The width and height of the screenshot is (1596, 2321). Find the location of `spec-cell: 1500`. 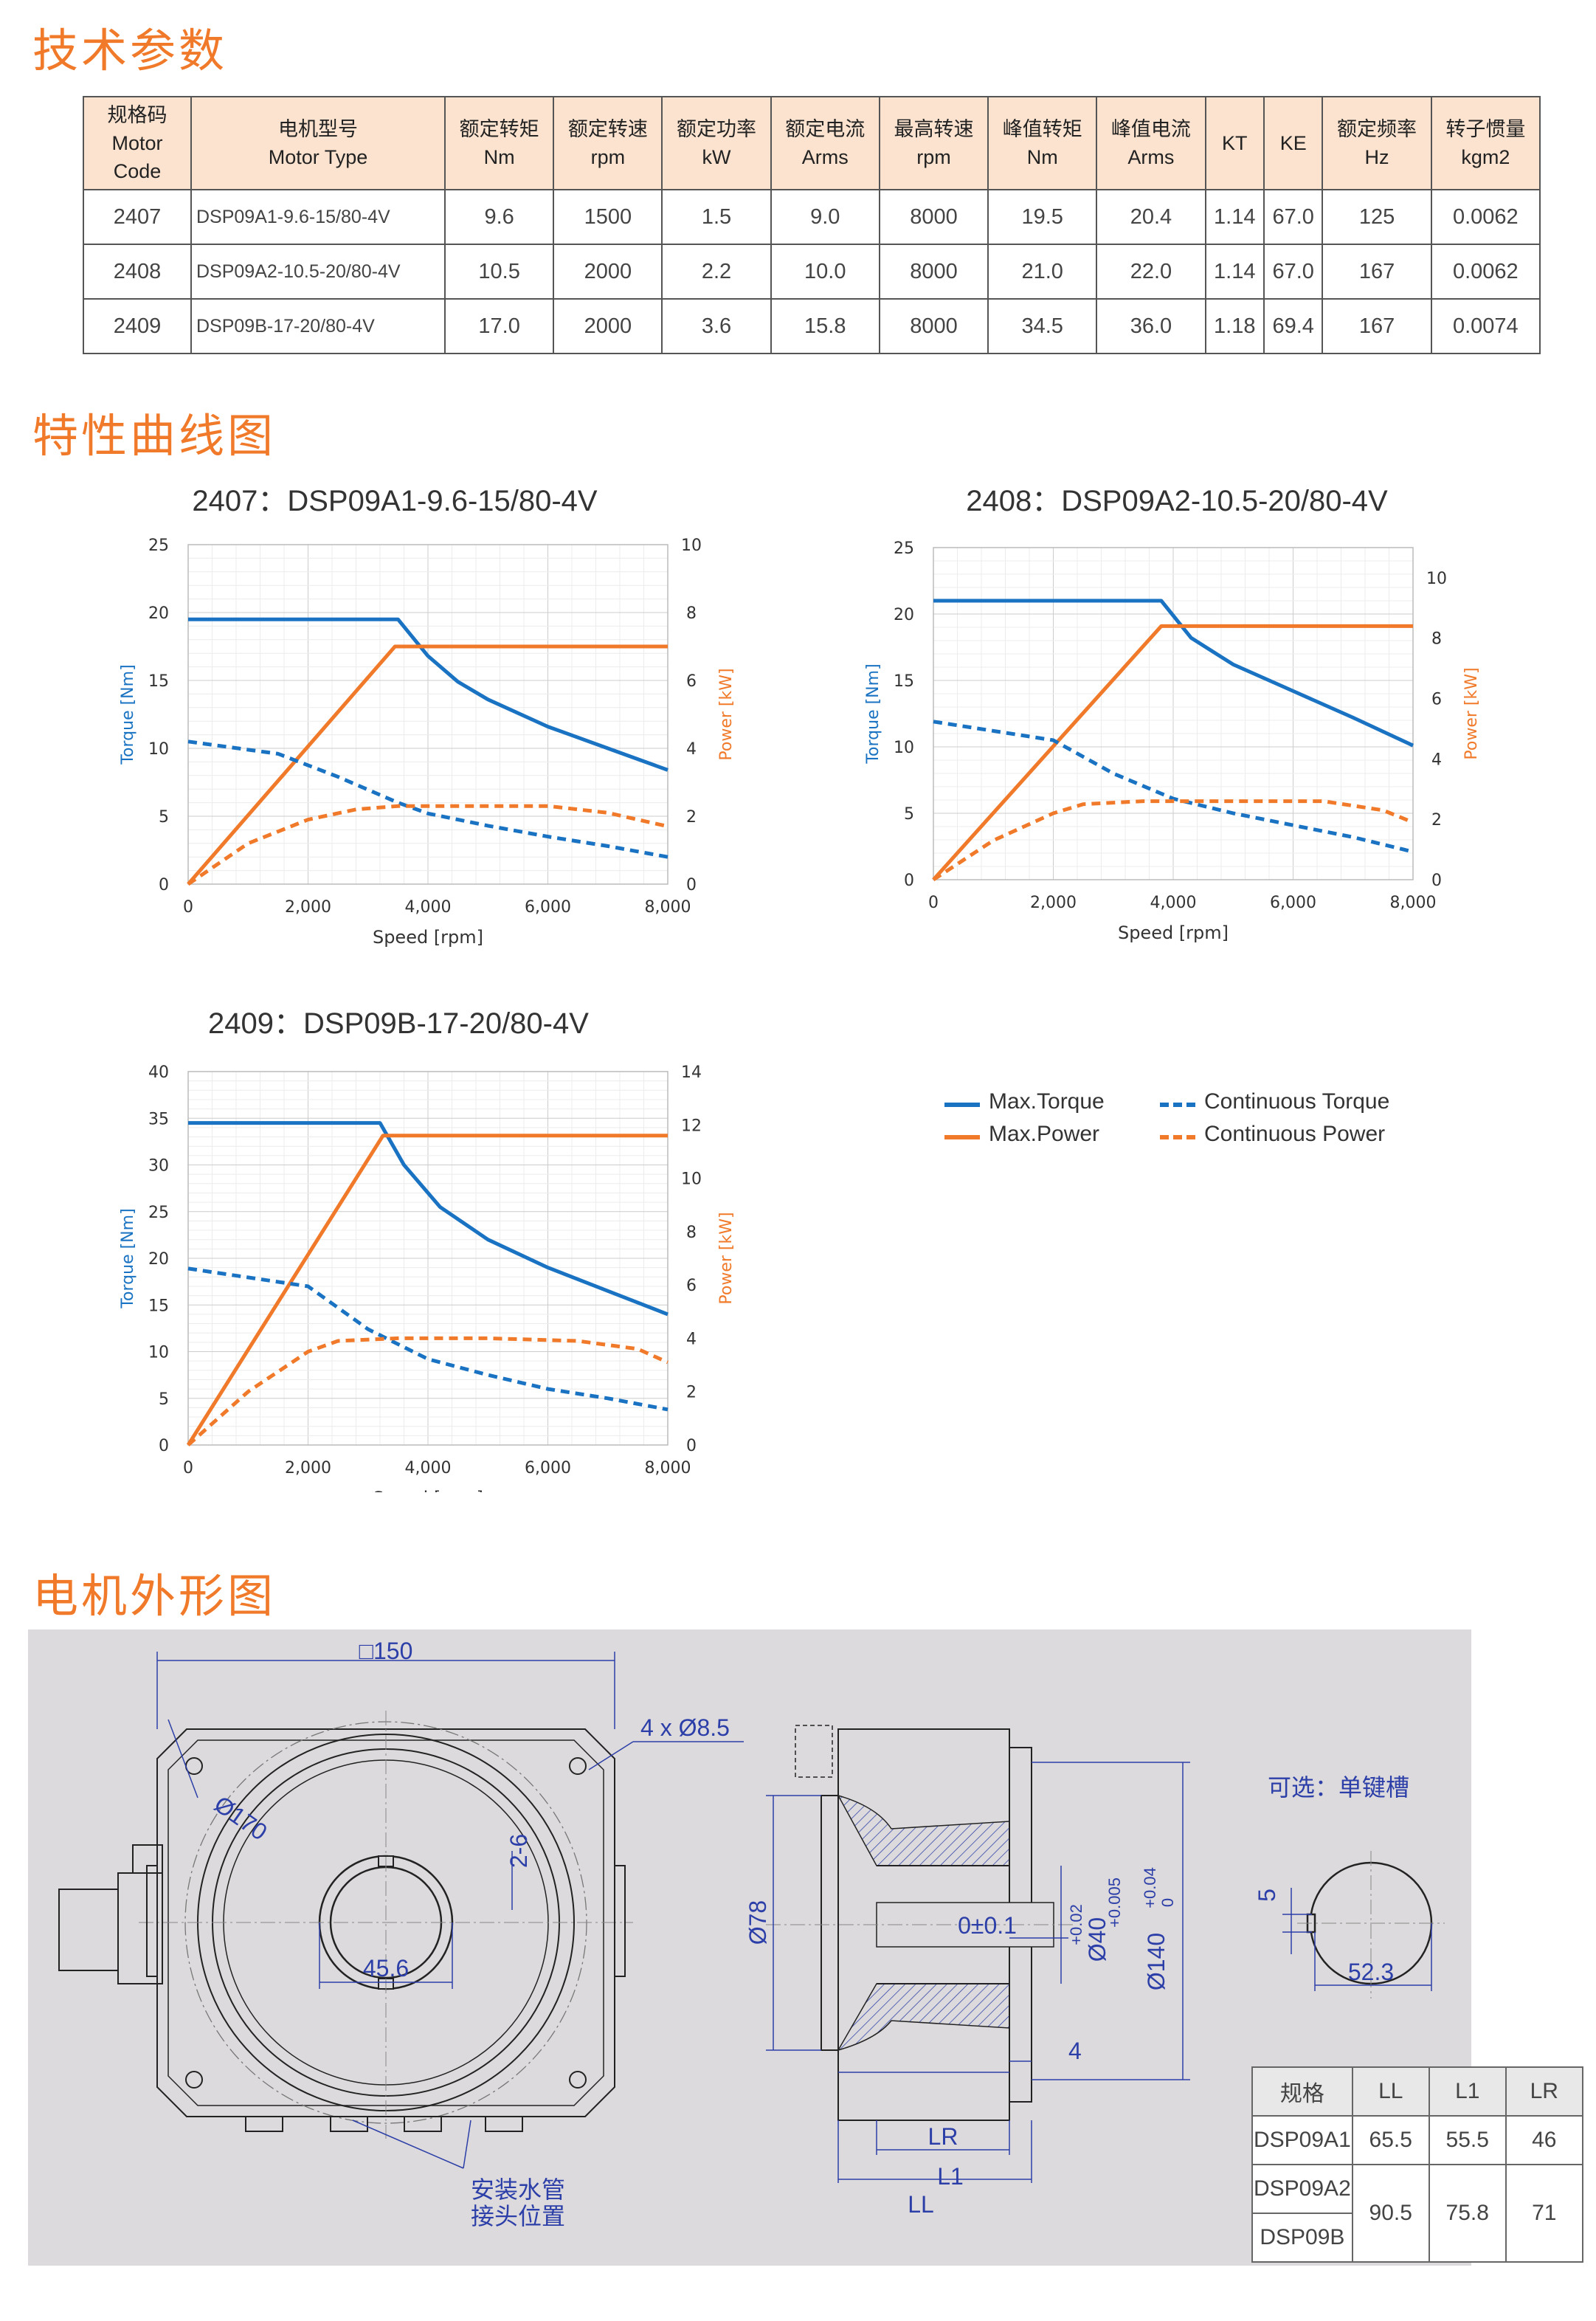

spec-cell: 1500 is located at coordinates (608, 217).